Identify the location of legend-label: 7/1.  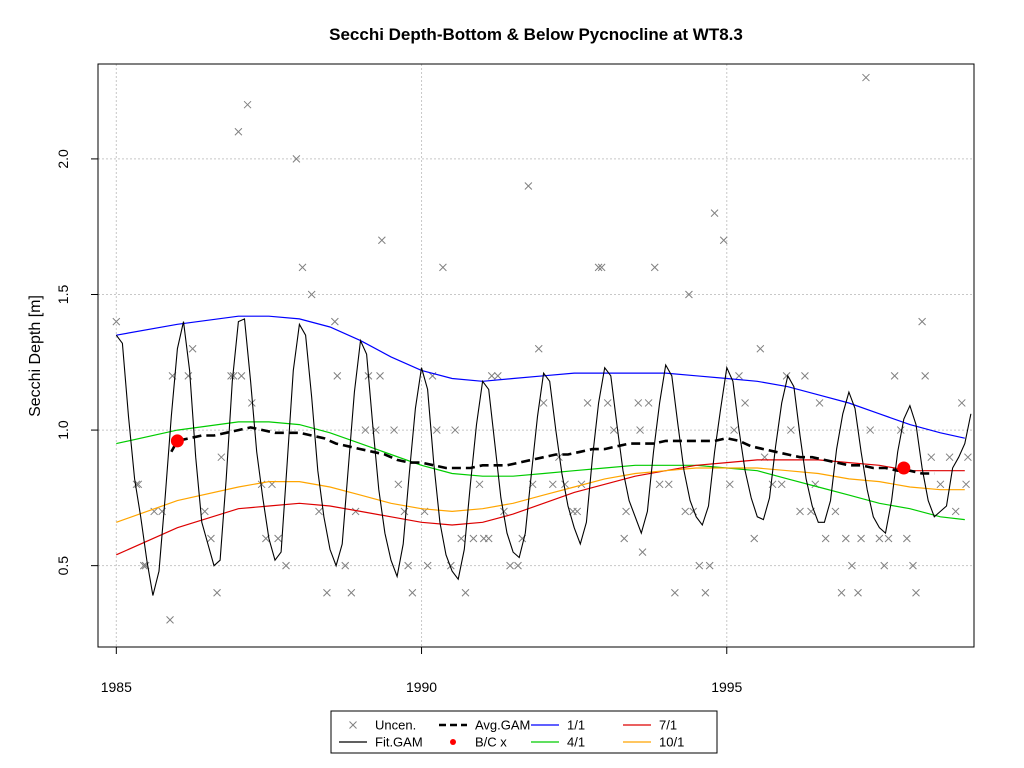
(668, 725).